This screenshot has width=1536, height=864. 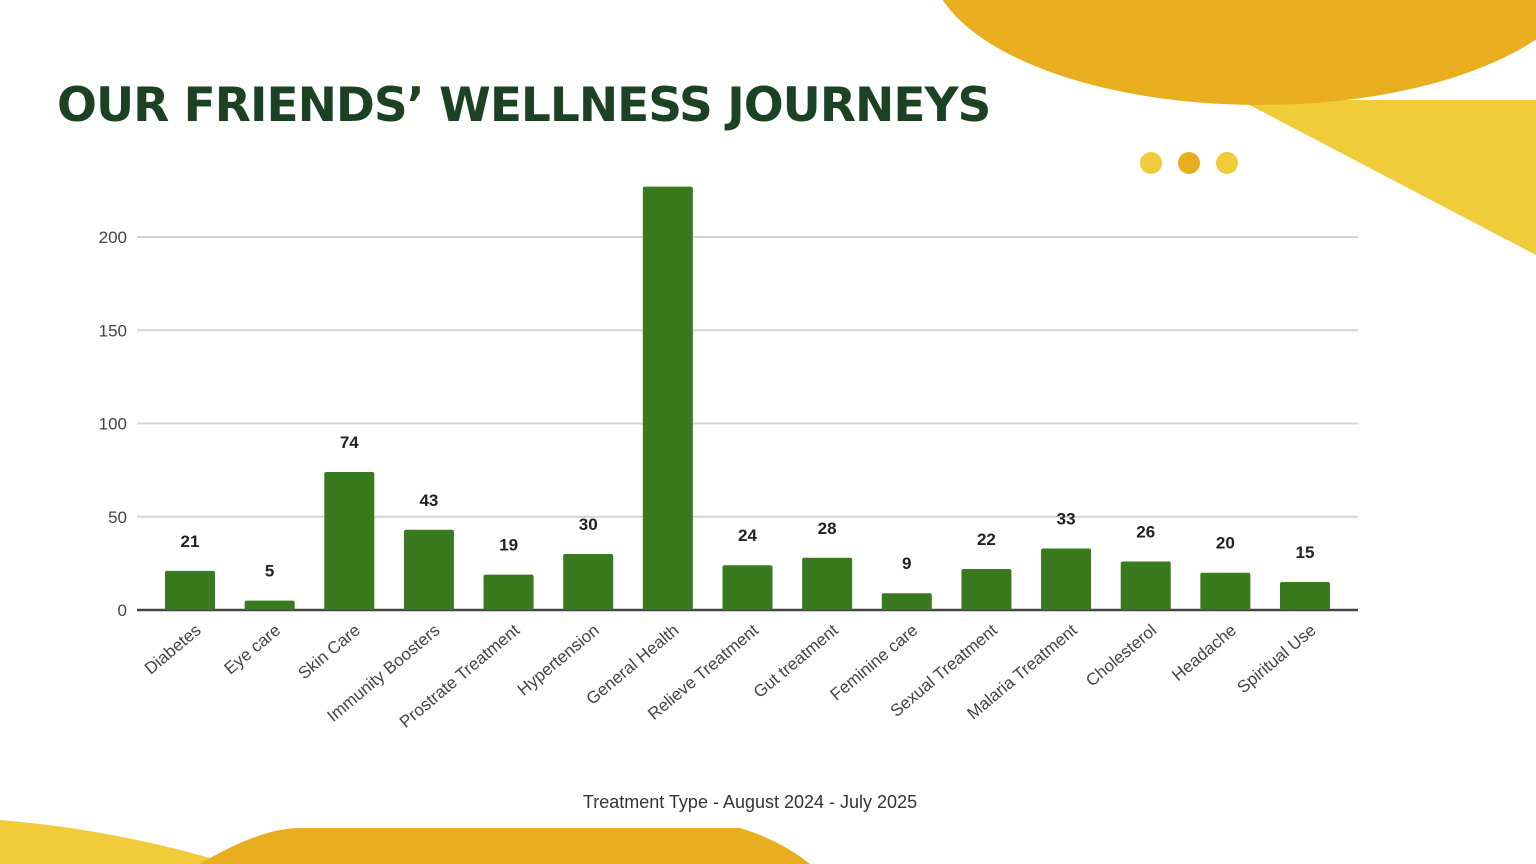 What do you see at coordinates (906, 563) in the screenshot?
I see `data-label: 9` at bounding box center [906, 563].